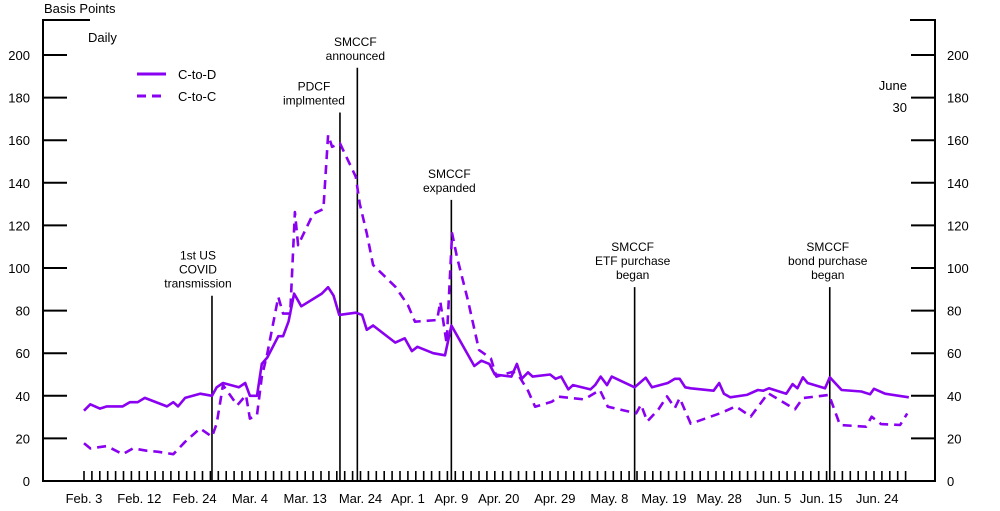 The image size is (1000, 511). Describe the element at coordinates (23, 438) in the screenshot. I see `y-tick-label-left: 20` at that location.